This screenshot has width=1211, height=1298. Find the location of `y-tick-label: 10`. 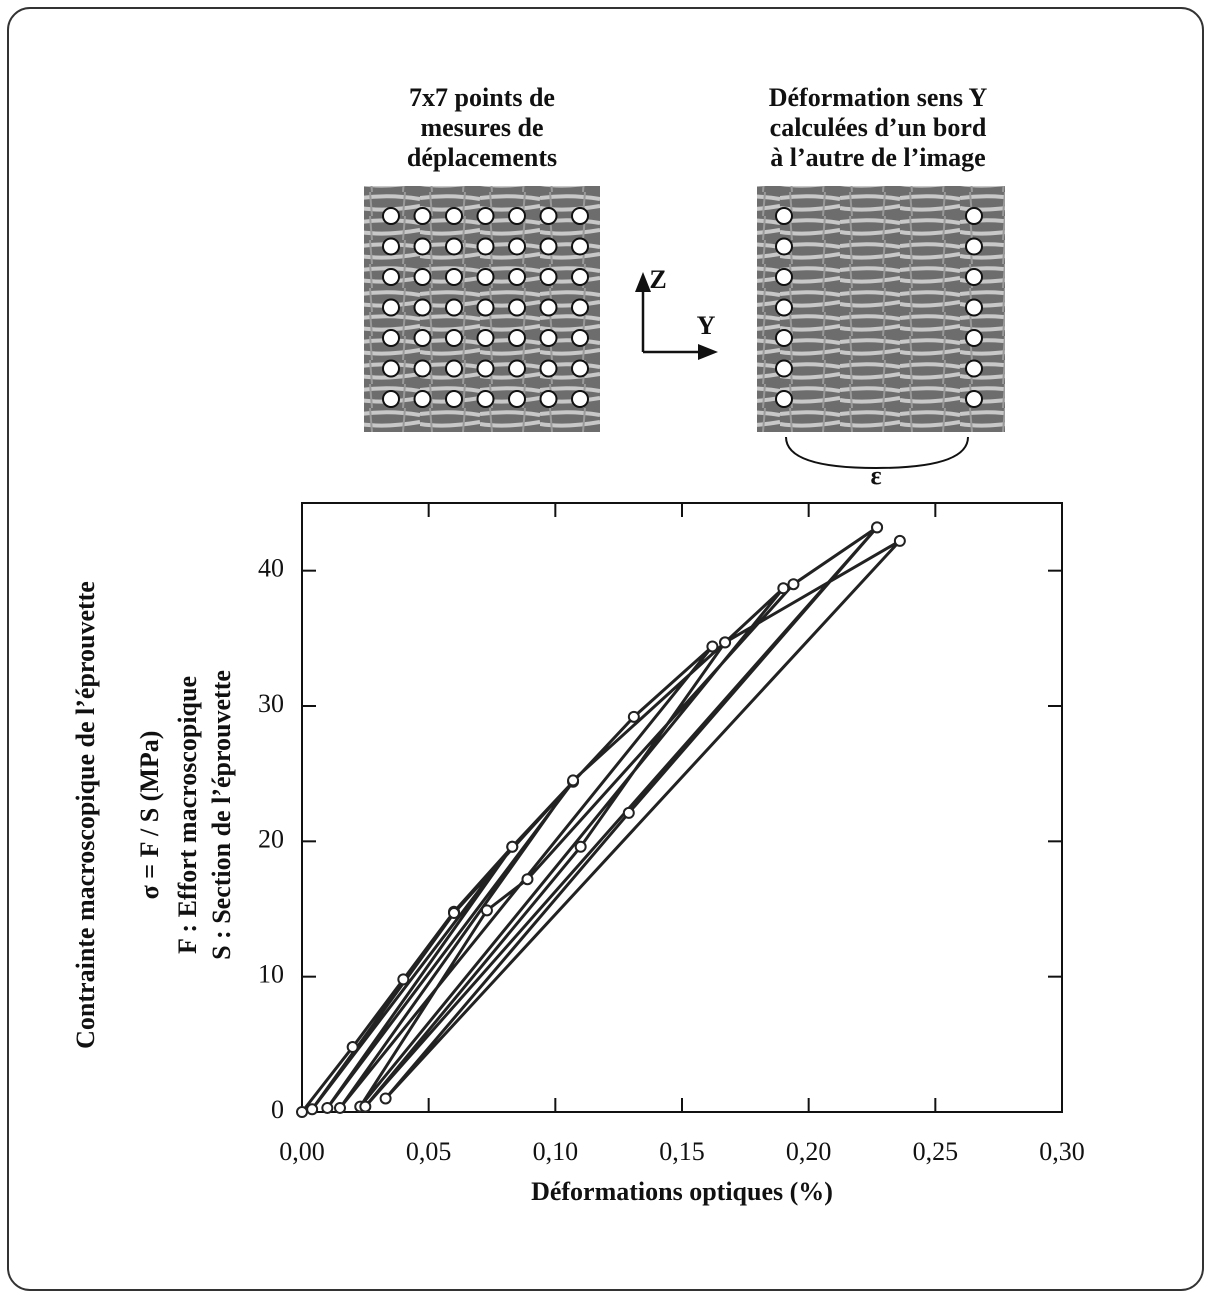

y-tick-label: 10 is located at coordinates (271, 974).